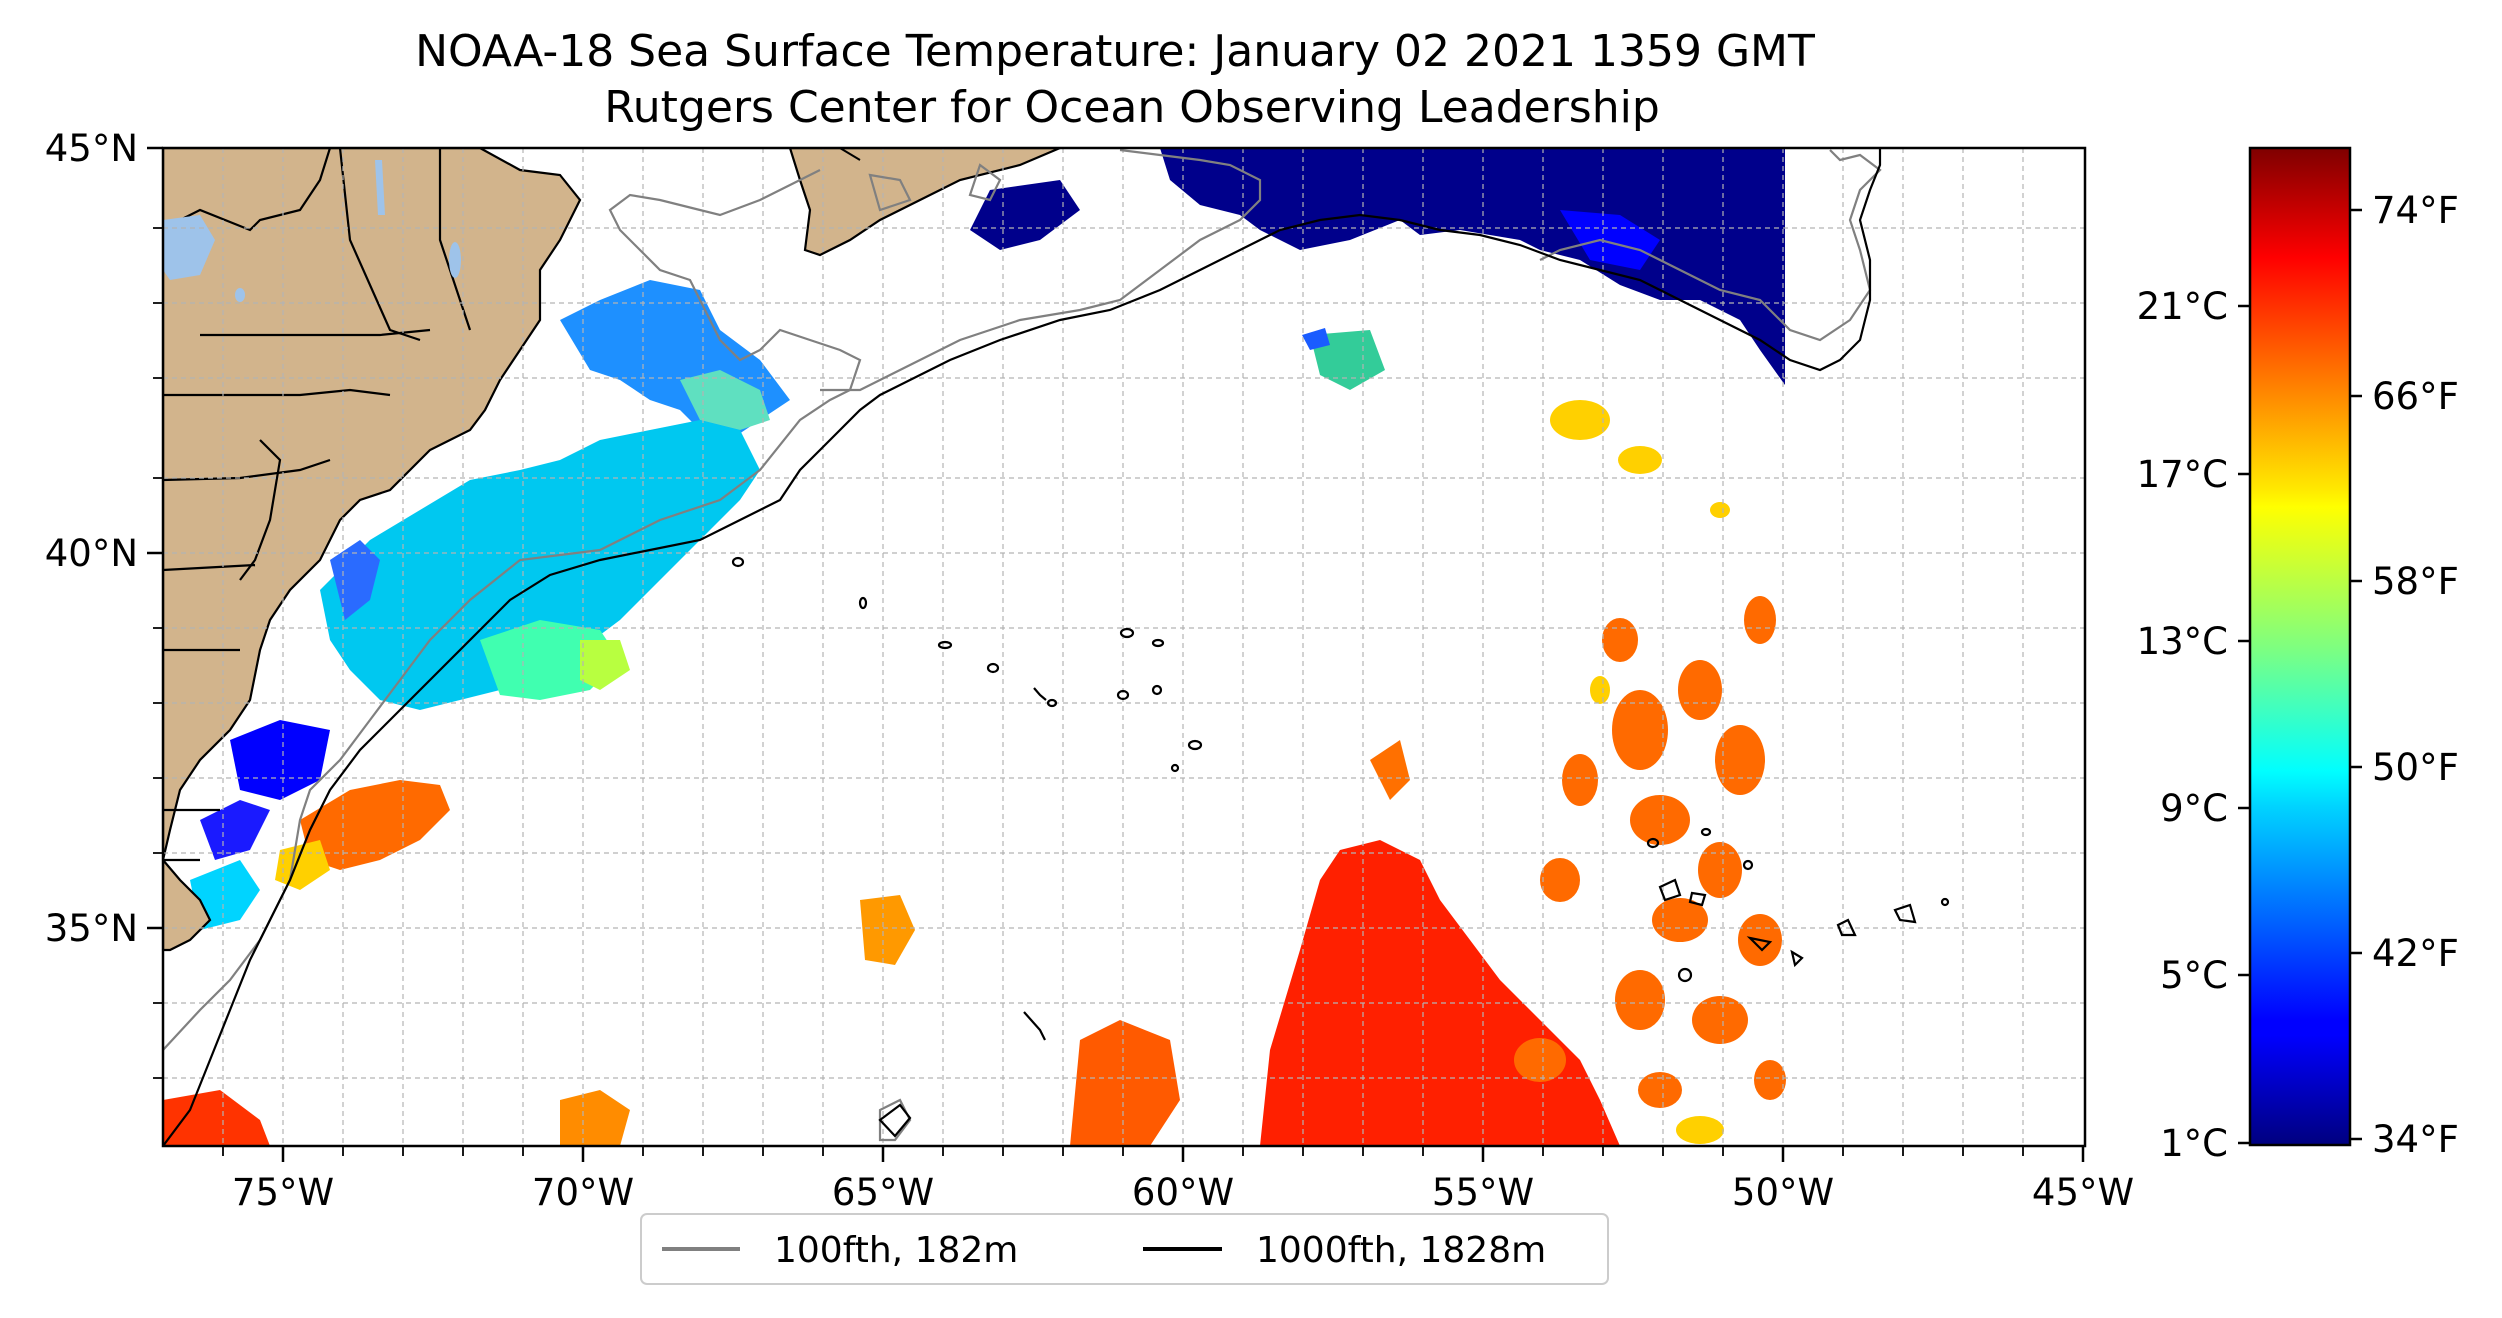  I want to click on colorbar-celsius-label: 17°C, so click(2182, 474).